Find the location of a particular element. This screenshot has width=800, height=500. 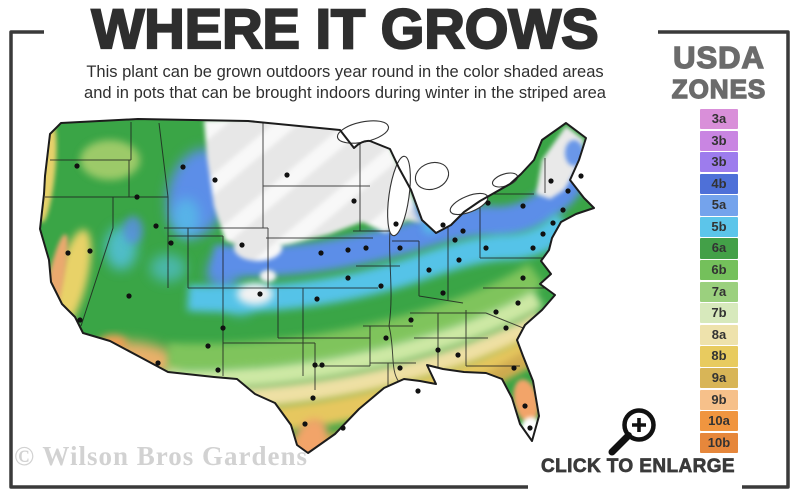

click-to-enlarge-button: CLICK TO ENLARGE is located at coordinates (638, 467).